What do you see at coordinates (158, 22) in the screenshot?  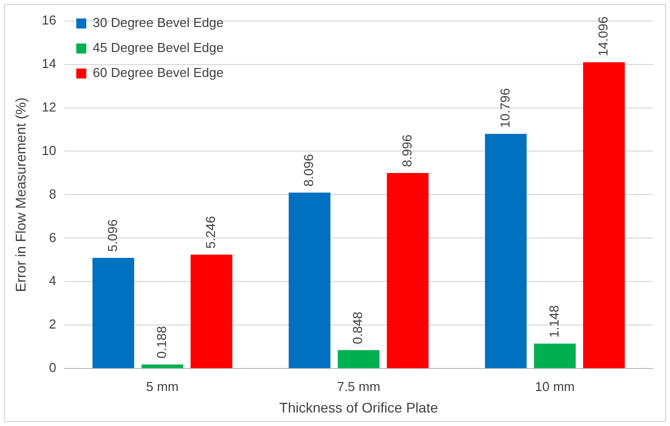 I see `legend-label: 30 Degree Bevel Edge` at bounding box center [158, 22].